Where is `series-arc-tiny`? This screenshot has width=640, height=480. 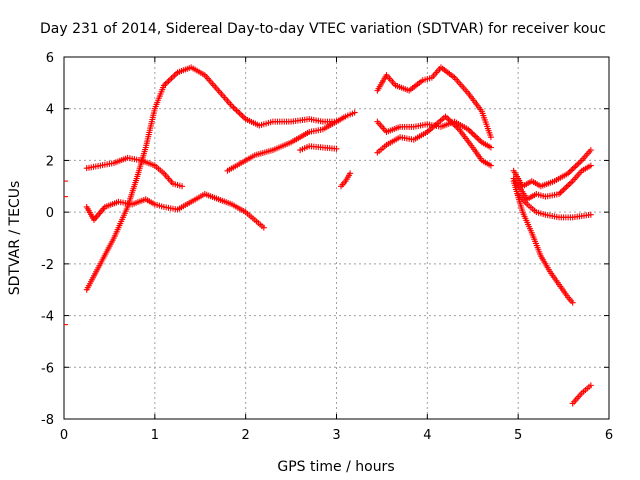 series-arc-tiny is located at coordinates (346, 180).